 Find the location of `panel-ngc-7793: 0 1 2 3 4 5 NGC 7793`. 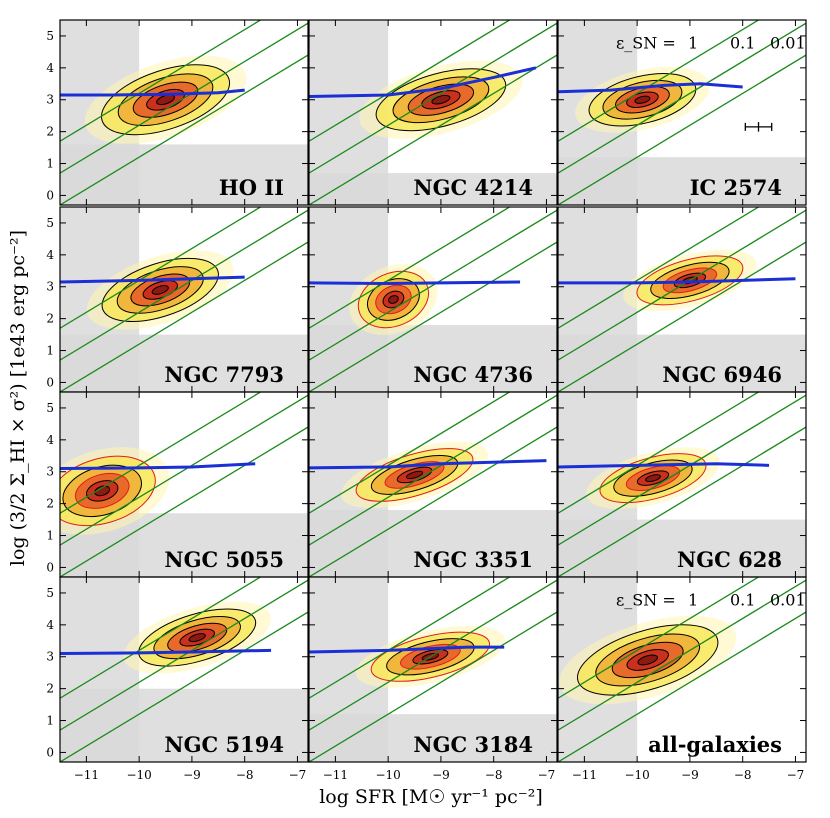

panel-ngc-7793: 0 1 2 3 4 5 NGC 7793 is located at coordinates (177, 299).